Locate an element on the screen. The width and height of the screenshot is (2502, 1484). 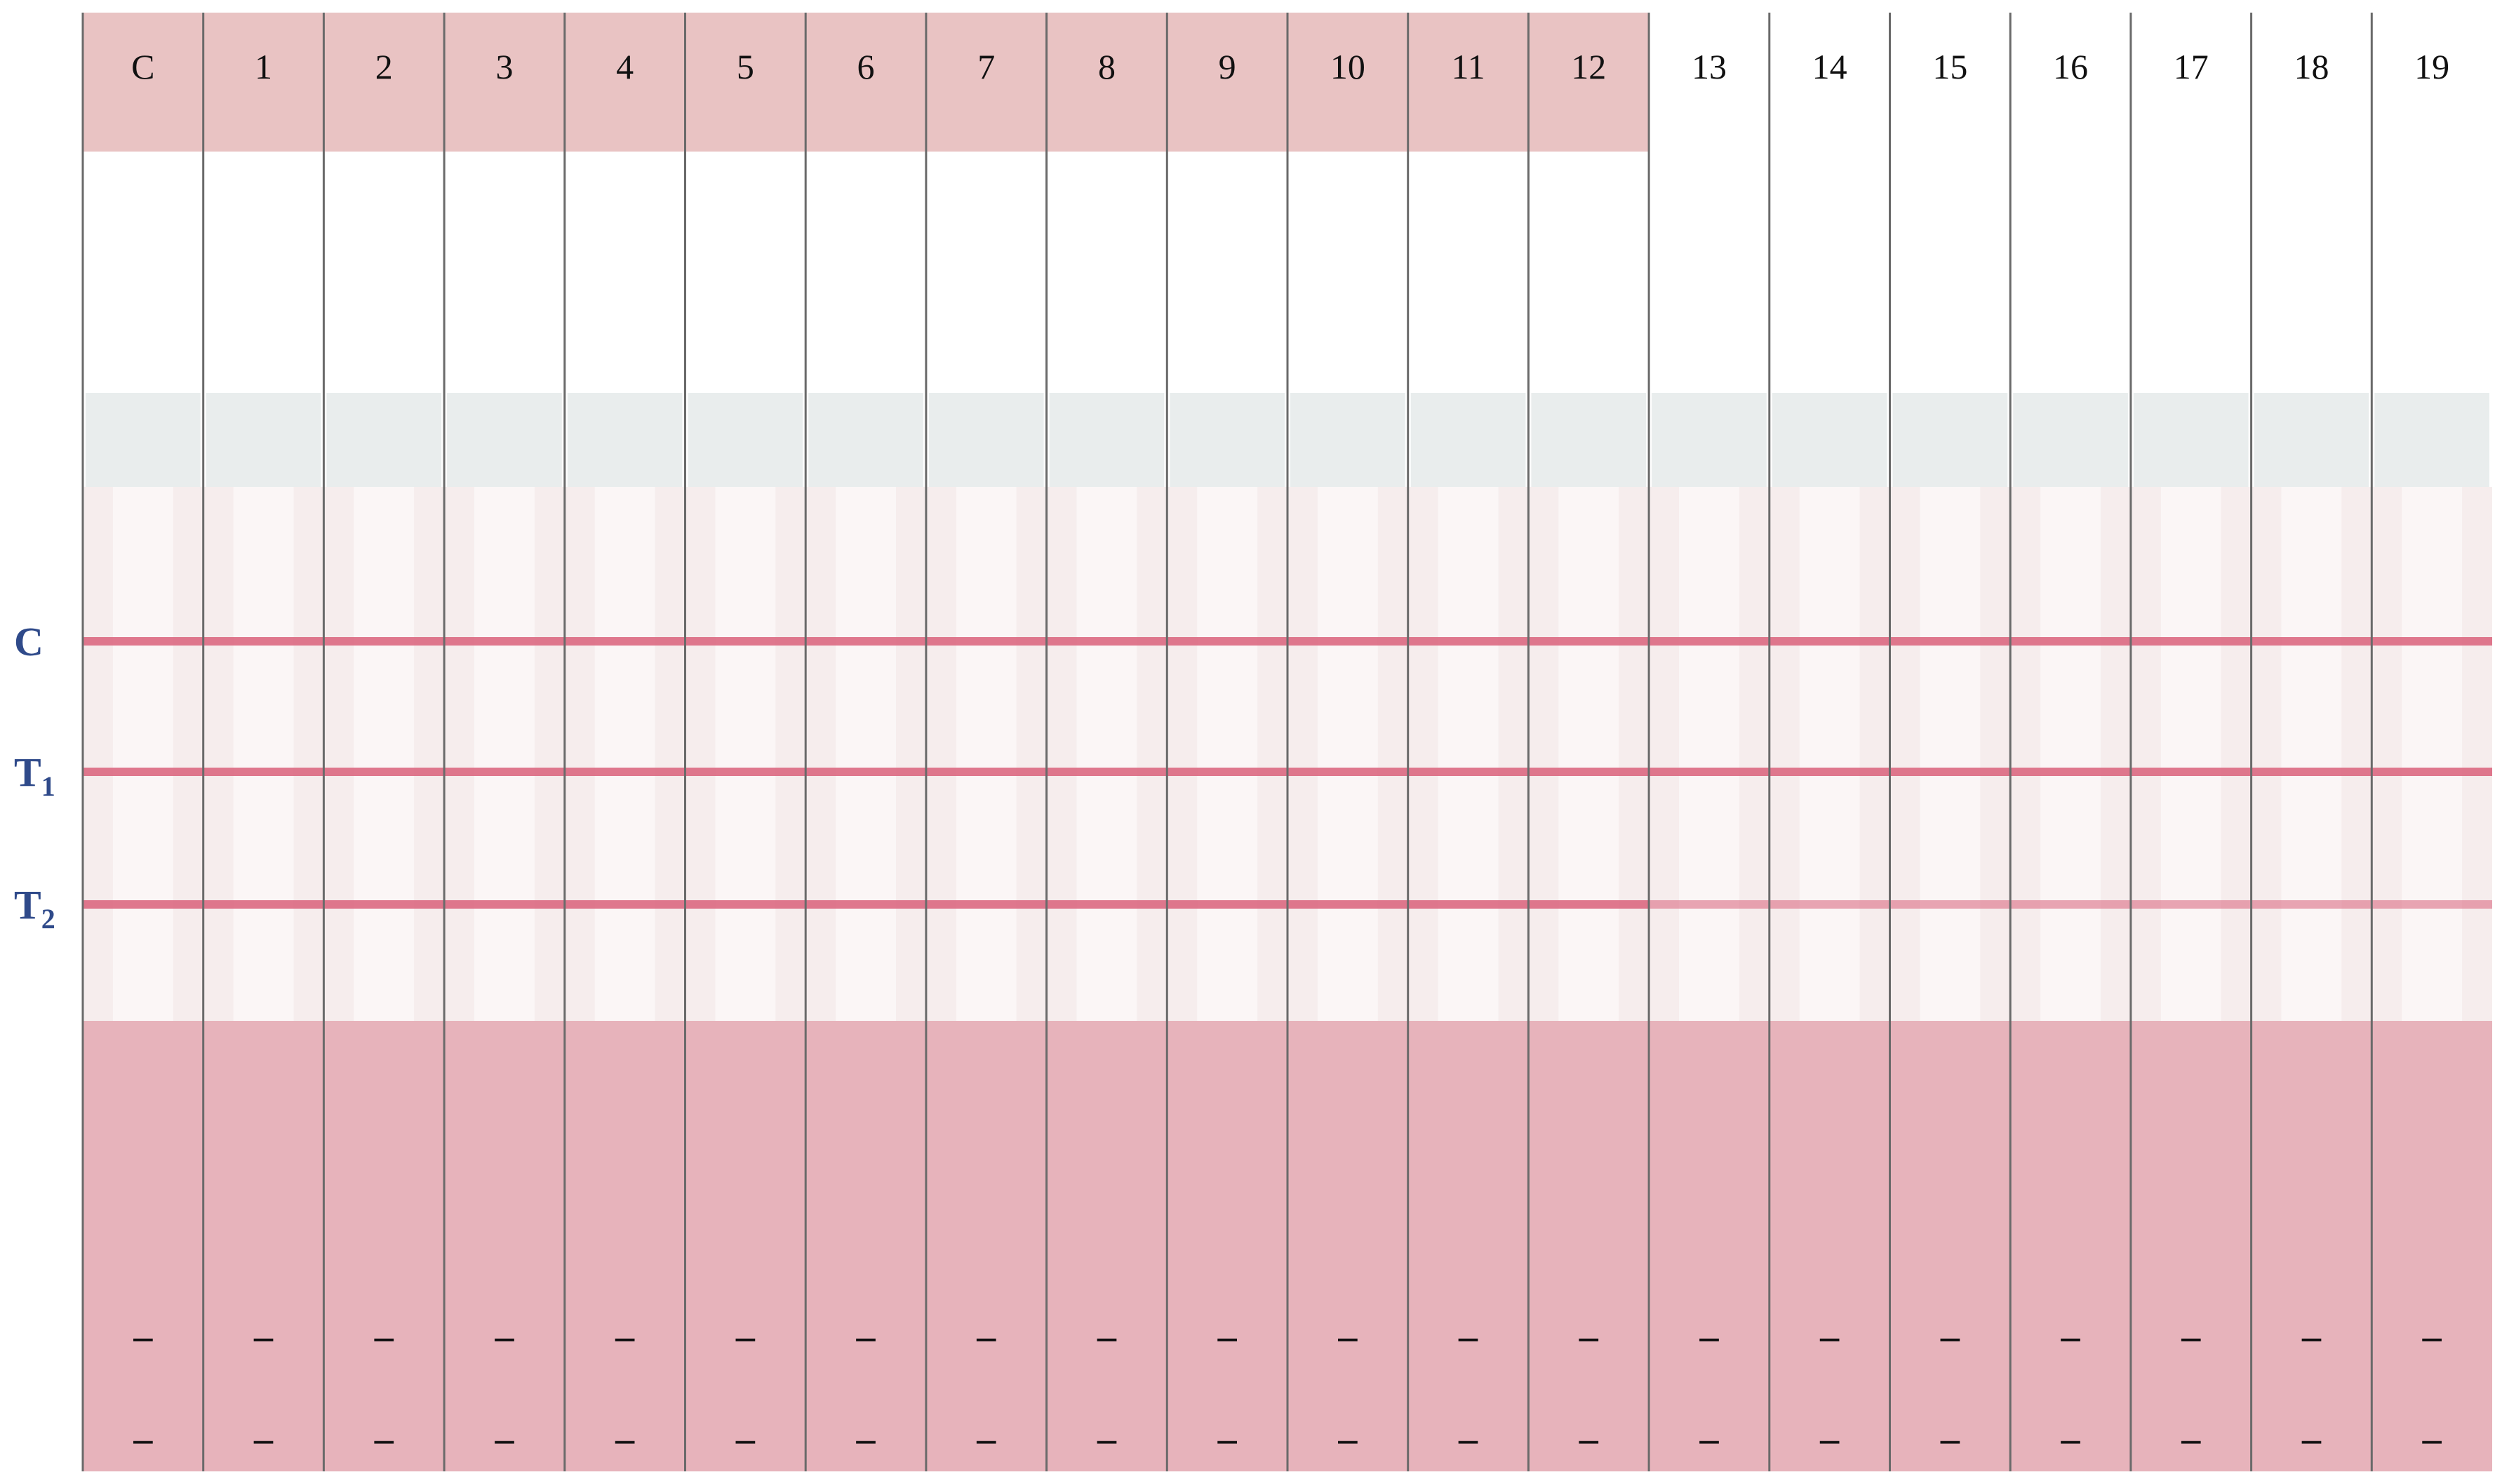
strip-label: 19 is located at coordinates (2432, 67).